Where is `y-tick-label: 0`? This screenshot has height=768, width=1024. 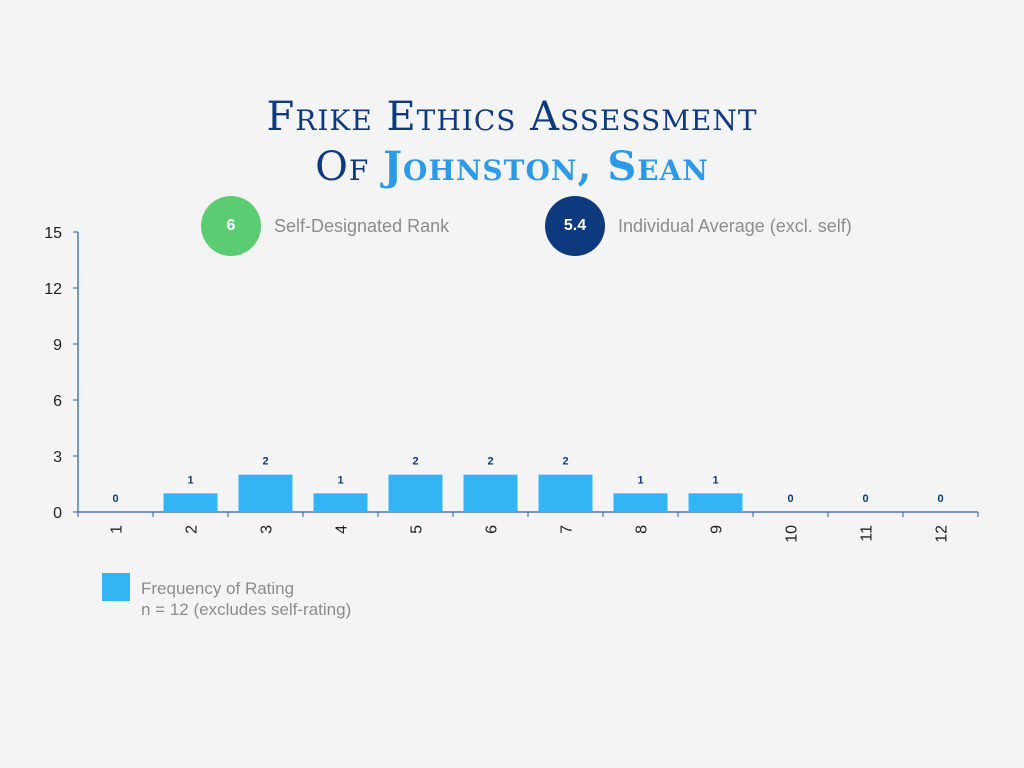 y-tick-label: 0 is located at coordinates (57, 513).